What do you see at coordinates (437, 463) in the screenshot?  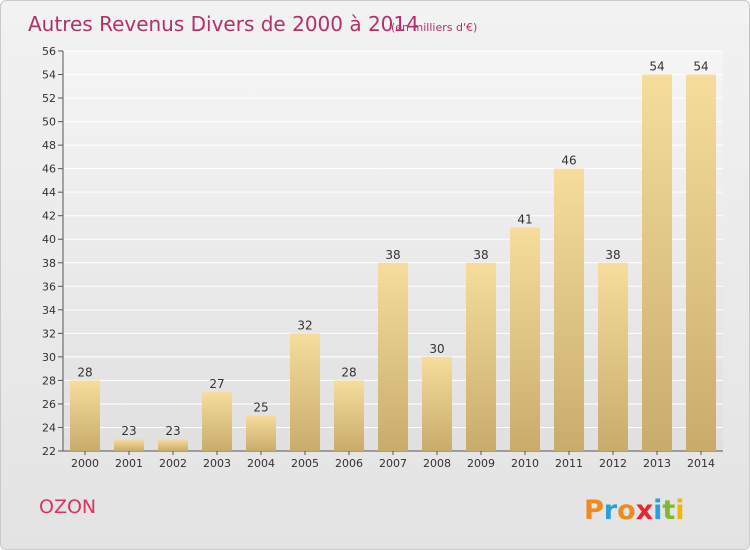 I see `x-tick-label: 2008` at bounding box center [437, 463].